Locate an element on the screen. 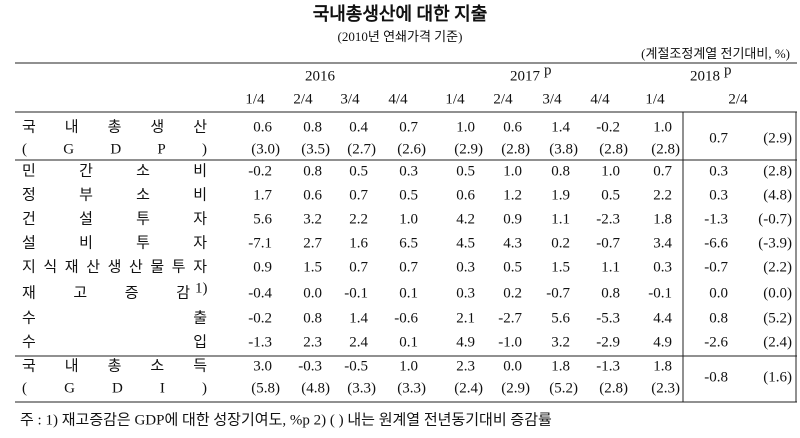 The height and width of the screenshot is (438, 800). value: -6.6 is located at coordinates (716, 243).